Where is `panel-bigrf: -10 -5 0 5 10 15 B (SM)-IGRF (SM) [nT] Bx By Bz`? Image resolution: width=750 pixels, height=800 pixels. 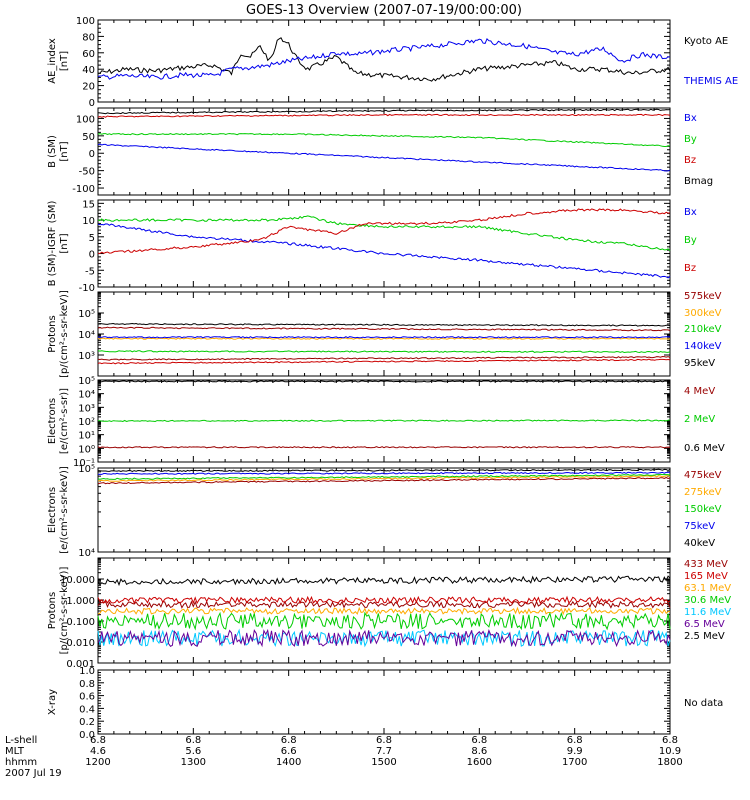 panel-bigrf: -10 -5 0 5 10 15 B (SM)-IGRF (SM) [nT] Bx By Bz is located at coordinates (372, 246).